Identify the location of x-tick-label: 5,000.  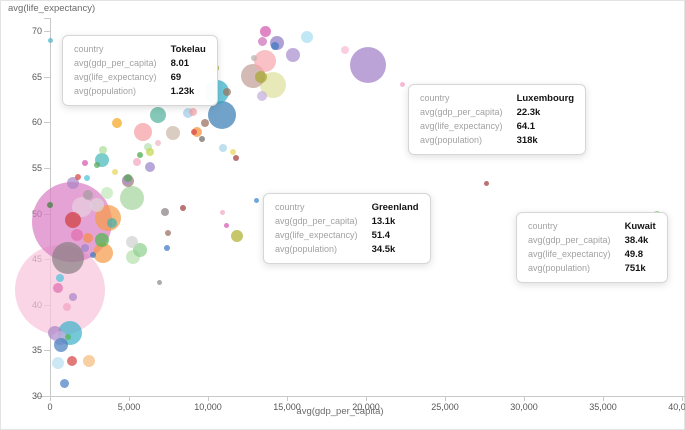
(129, 407).